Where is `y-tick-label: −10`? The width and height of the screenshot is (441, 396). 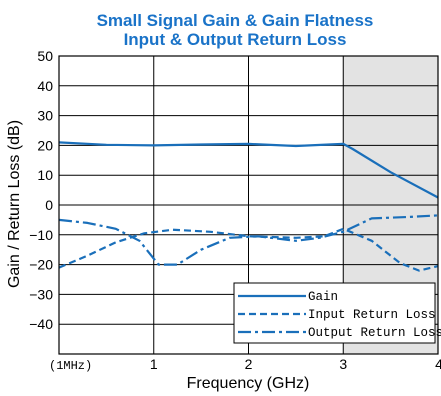 y-tick-label: −10 is located at coordinates (41, 235).